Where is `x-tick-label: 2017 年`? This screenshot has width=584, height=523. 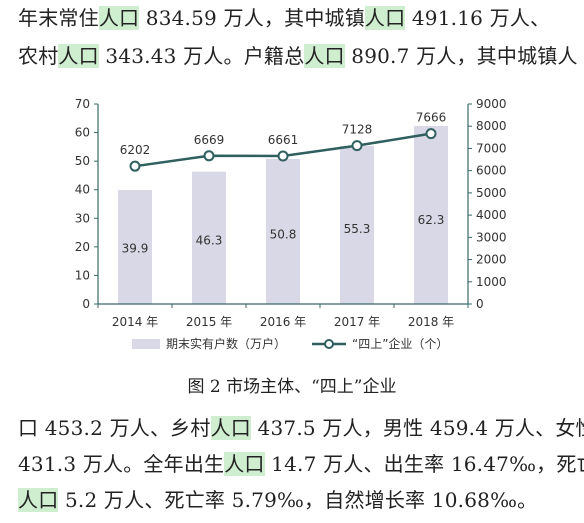
x-tick-label: 2017 年 is located at coordinates (357, 322).